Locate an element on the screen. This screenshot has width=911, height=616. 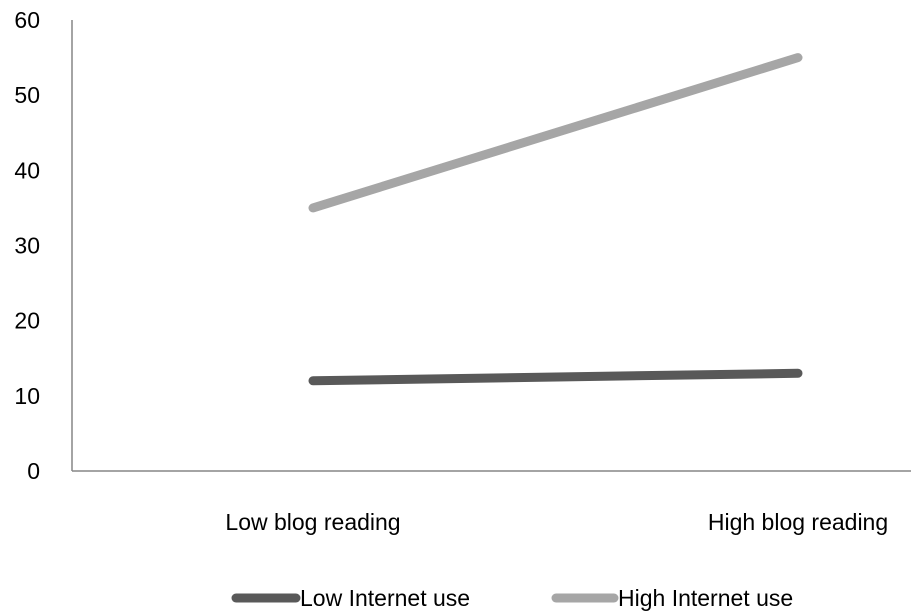
series-line-high-internet-use is located at coordinates (555, 133).